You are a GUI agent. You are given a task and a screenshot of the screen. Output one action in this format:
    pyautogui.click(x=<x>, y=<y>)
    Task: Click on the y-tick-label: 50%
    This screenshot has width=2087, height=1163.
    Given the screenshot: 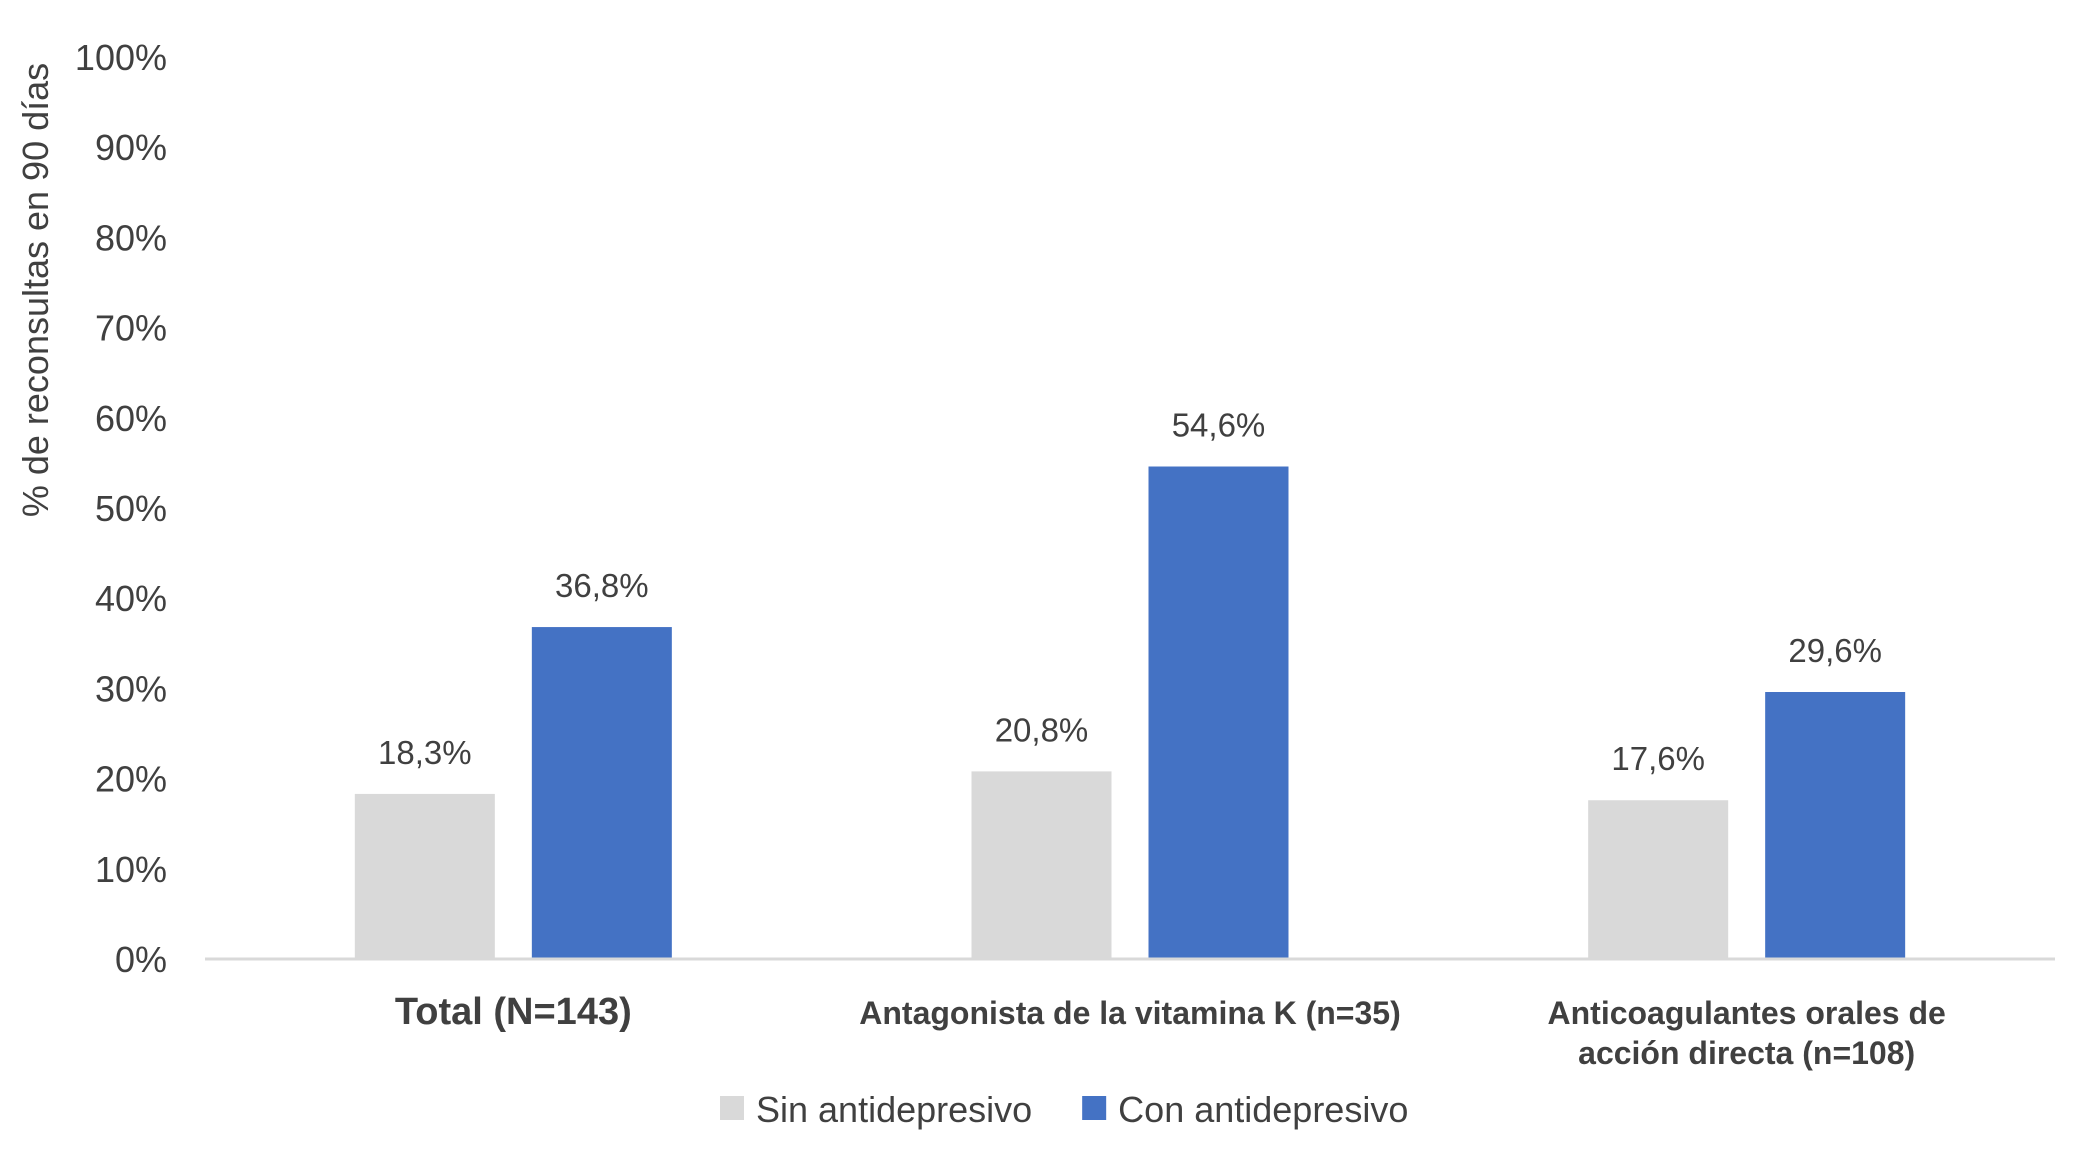 What is the action you would take?
    pyautogui.click(x=131, y=508)
    